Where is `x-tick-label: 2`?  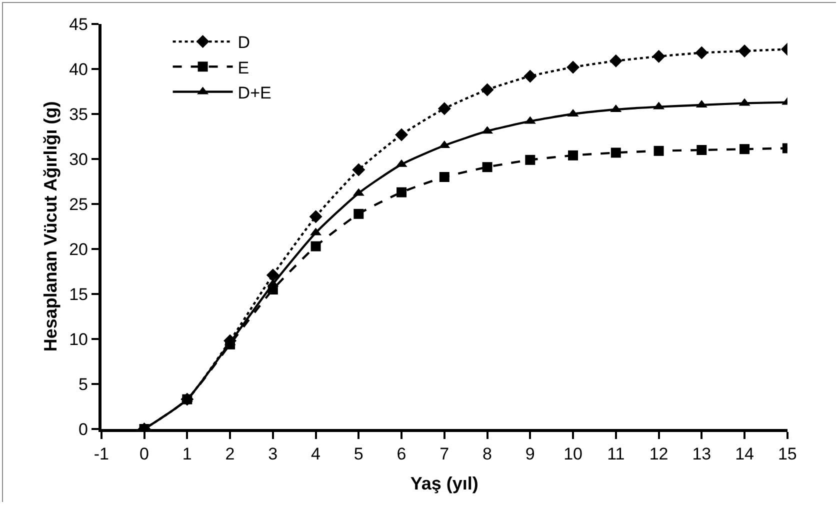
x-tick-label: 2 is located at coordinates (230, 454).